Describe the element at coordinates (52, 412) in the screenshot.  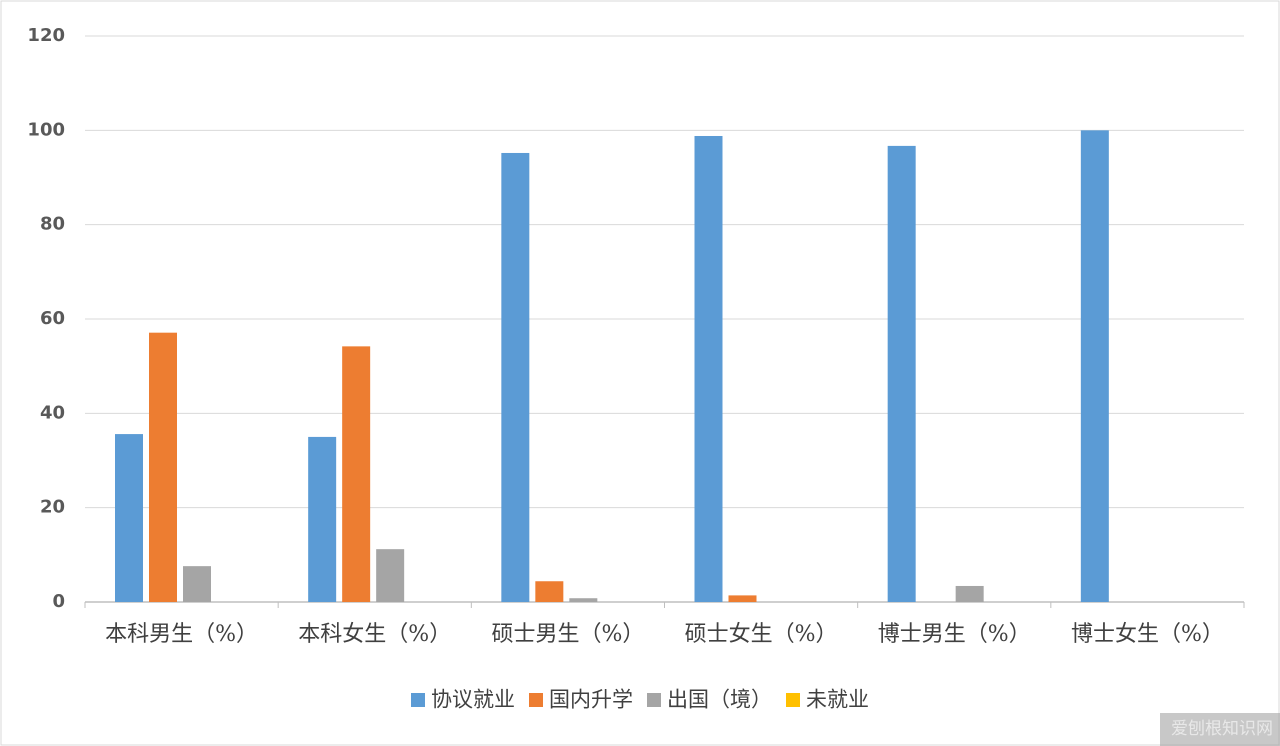
I see `y-tick-label: 40` at that location.